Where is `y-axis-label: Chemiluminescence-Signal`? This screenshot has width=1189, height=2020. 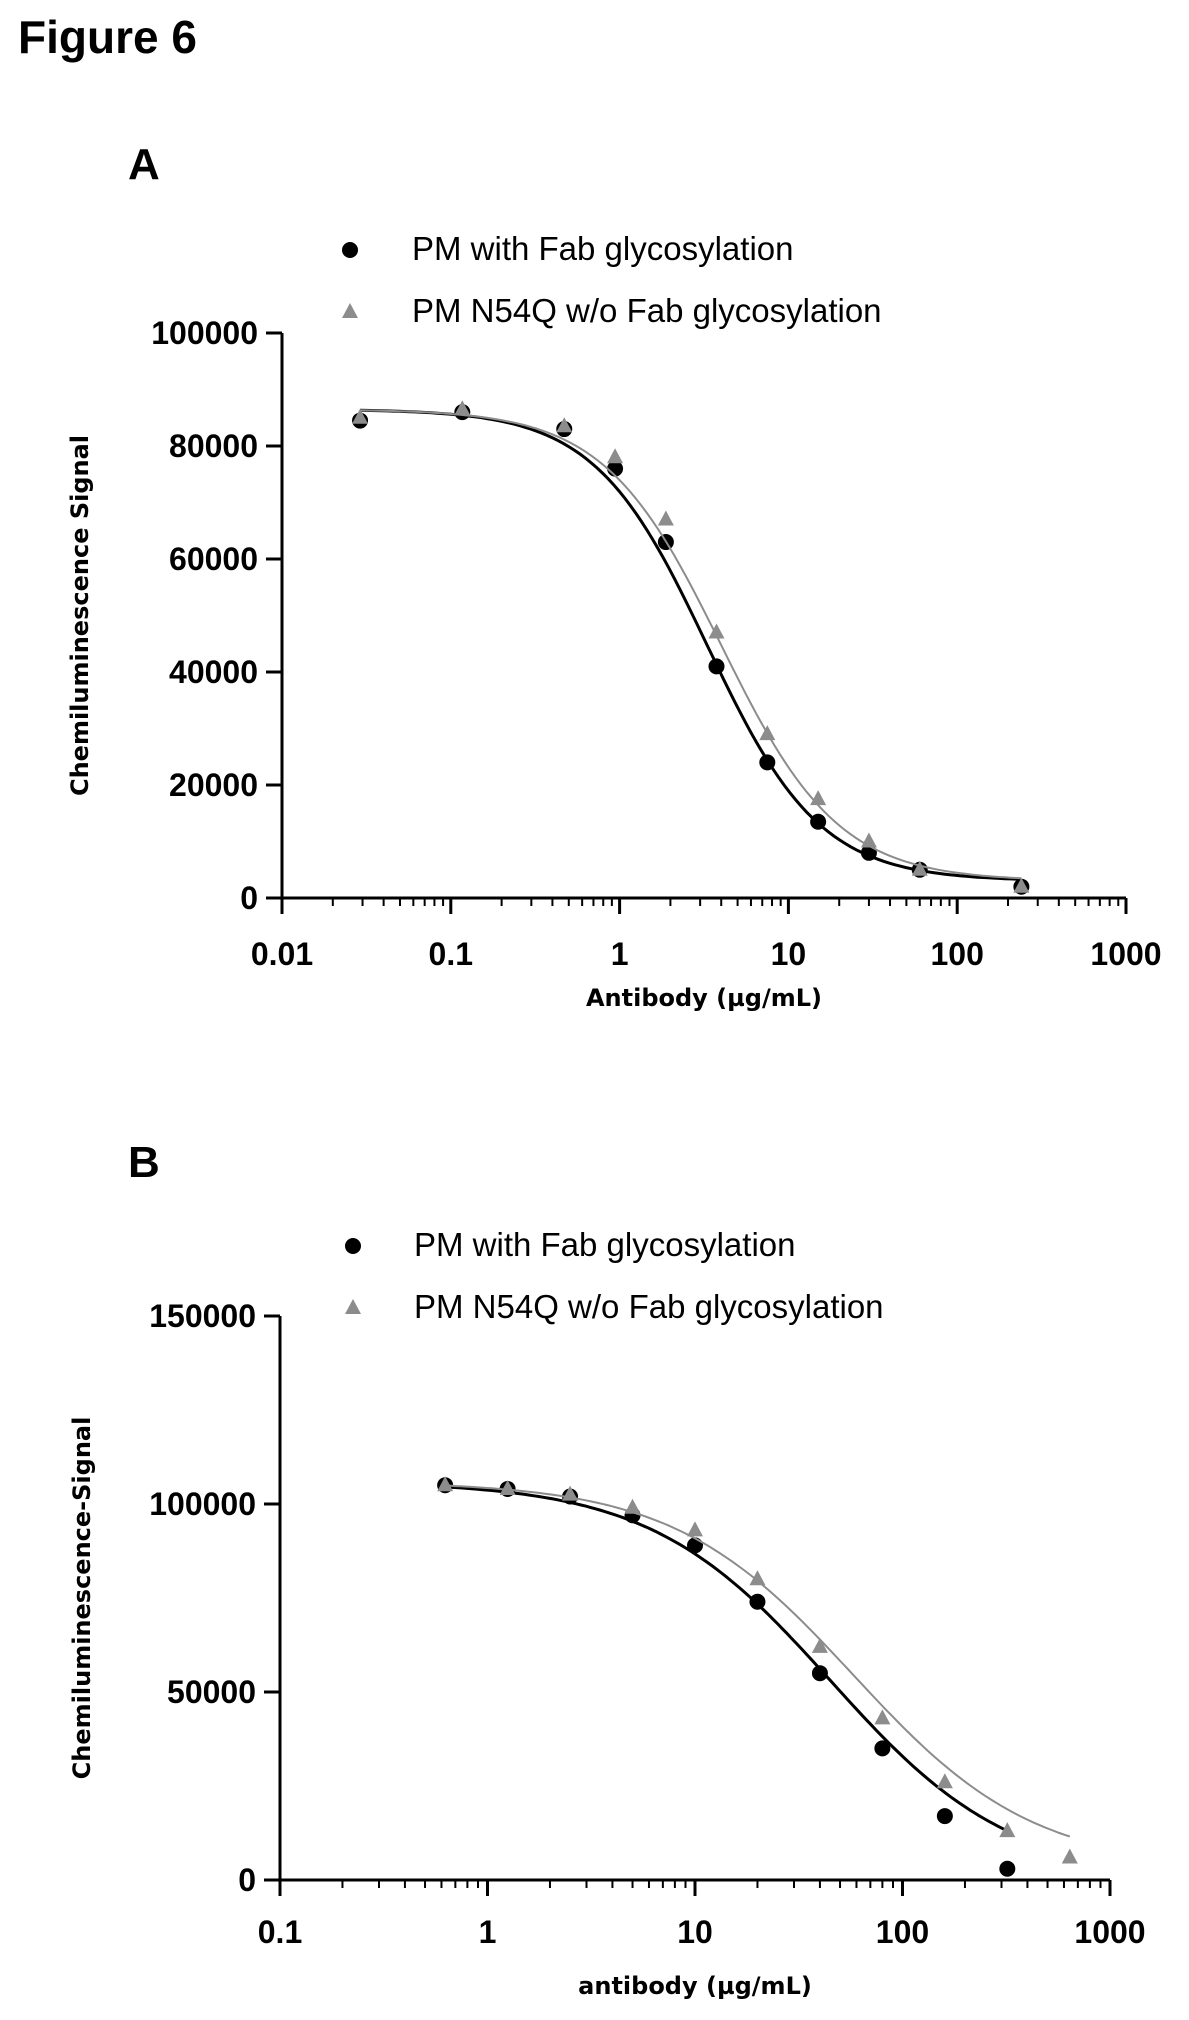
y-axis-label: Chemiluminescence-Signal is located at coordinates (82, 1598).